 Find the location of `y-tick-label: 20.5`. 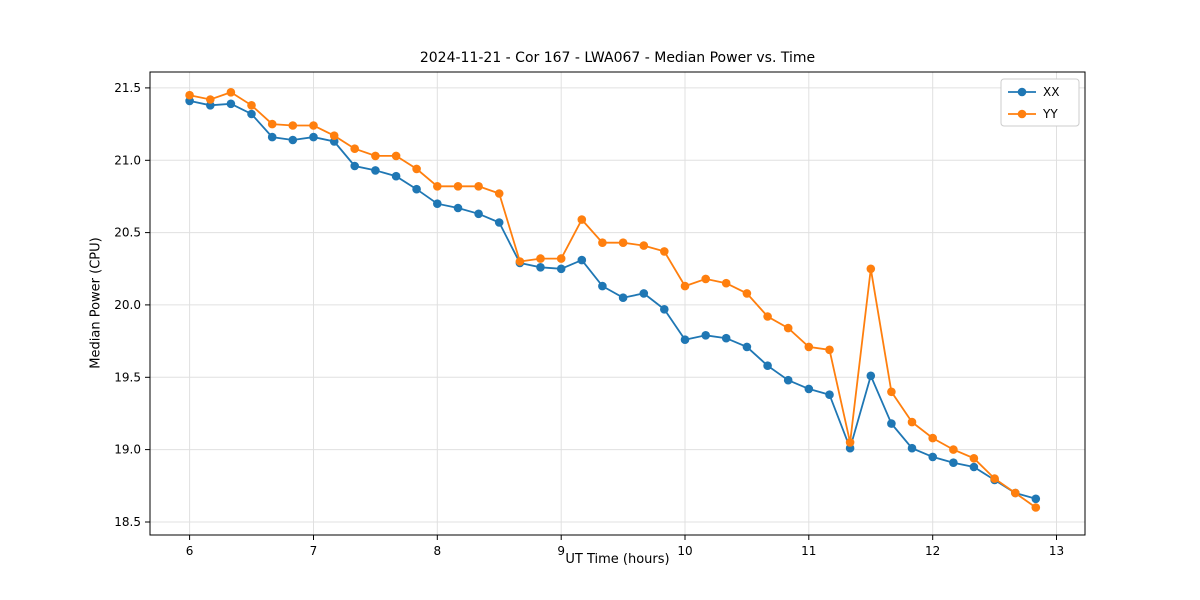

y-tick-label: 20.5 is located at coordinates (127, 233).